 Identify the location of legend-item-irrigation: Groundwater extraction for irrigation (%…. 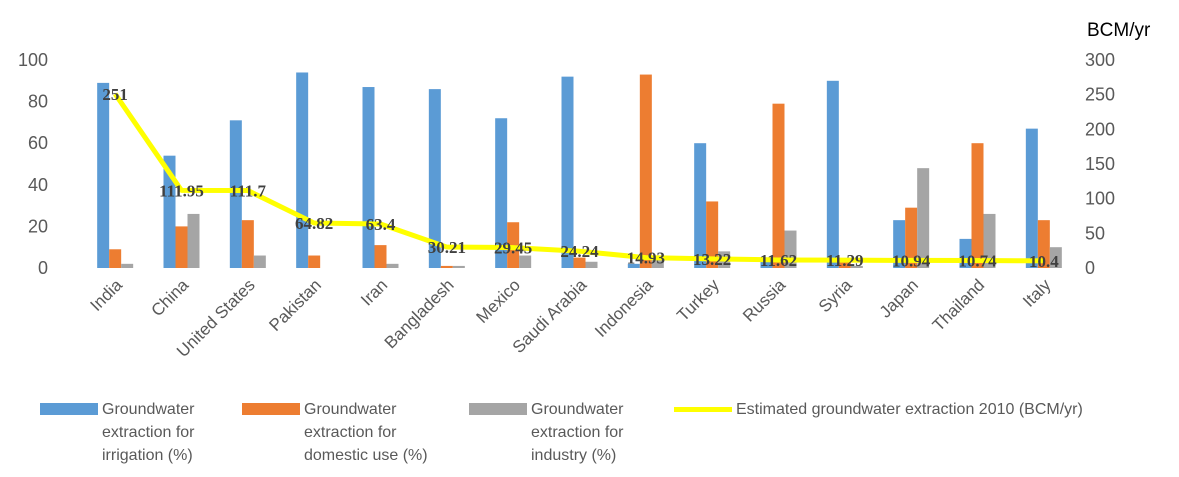
(117, 432).